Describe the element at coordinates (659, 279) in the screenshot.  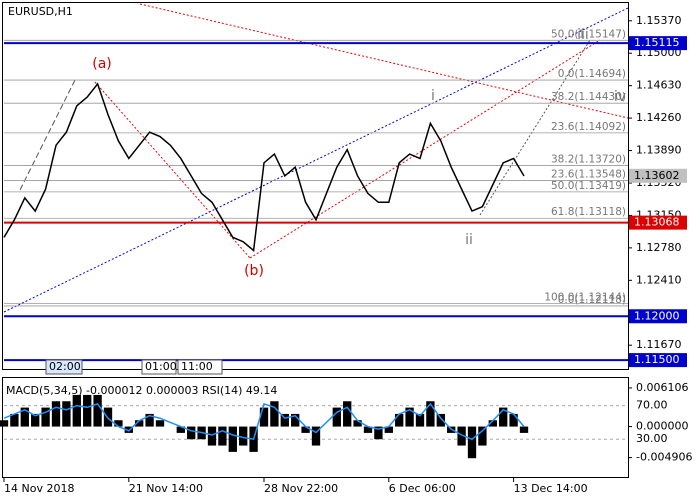
I see `y-tick-label: 1.12410` at that location.